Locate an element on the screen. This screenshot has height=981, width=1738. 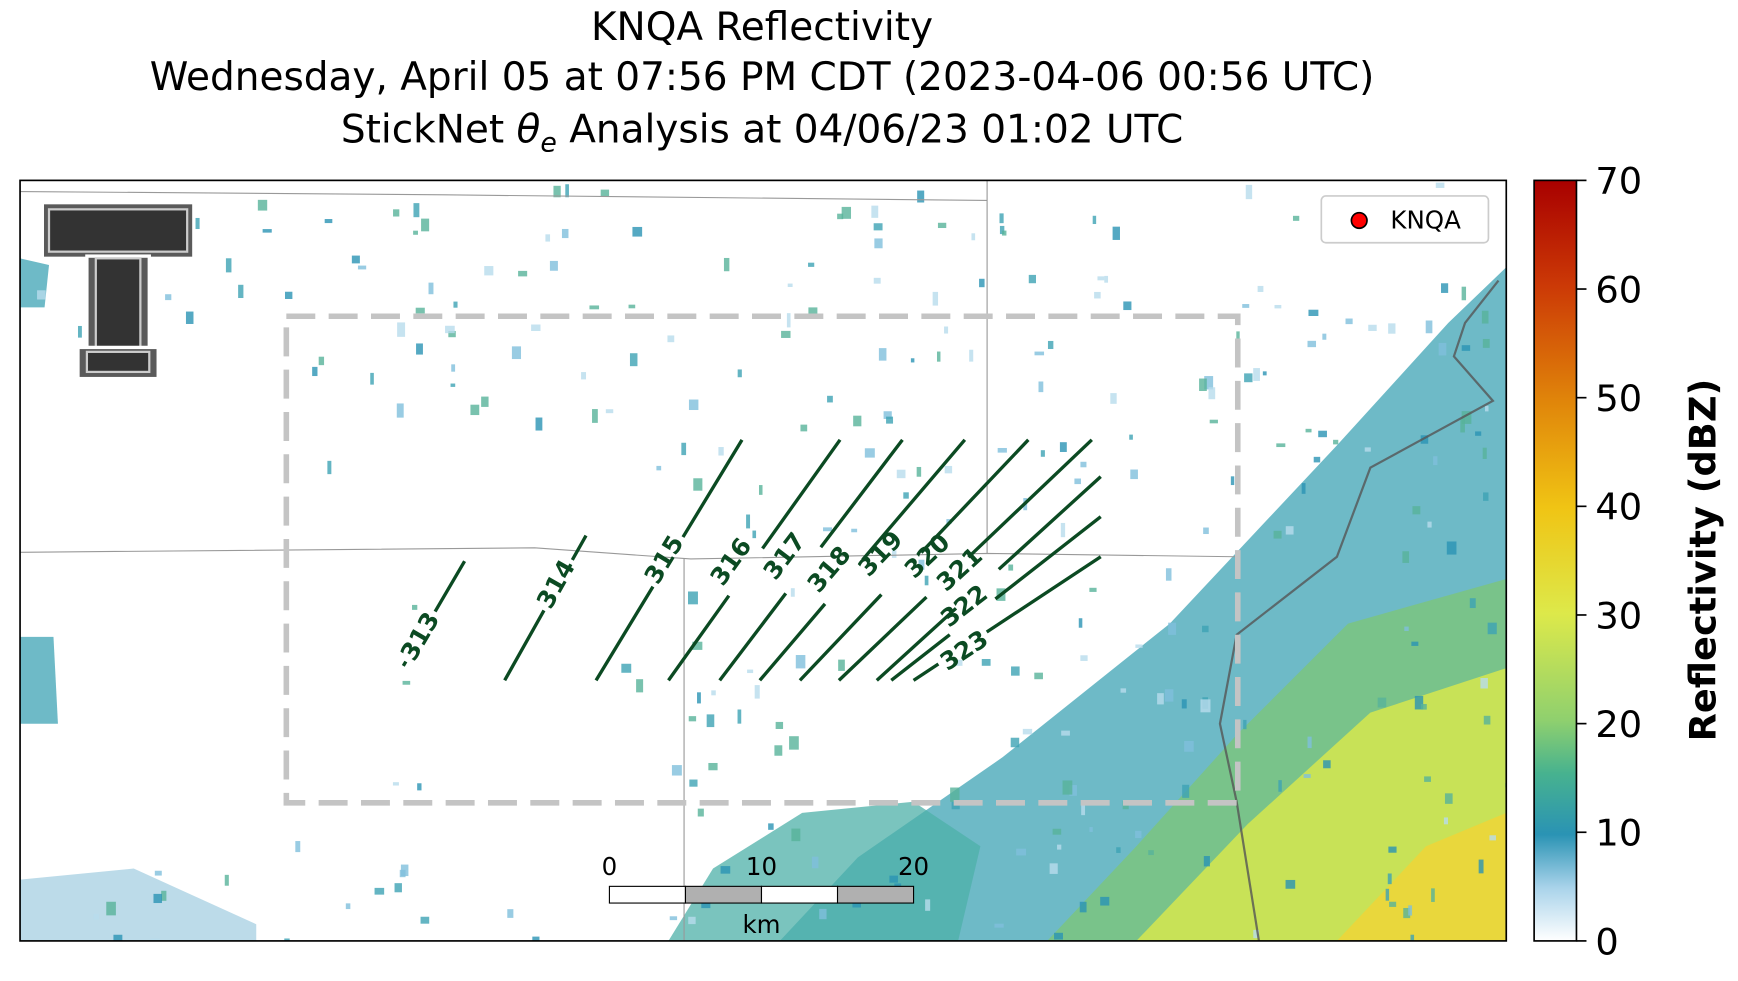
colorbar-tick-label: 60 is located at coordinates (1618, 289).